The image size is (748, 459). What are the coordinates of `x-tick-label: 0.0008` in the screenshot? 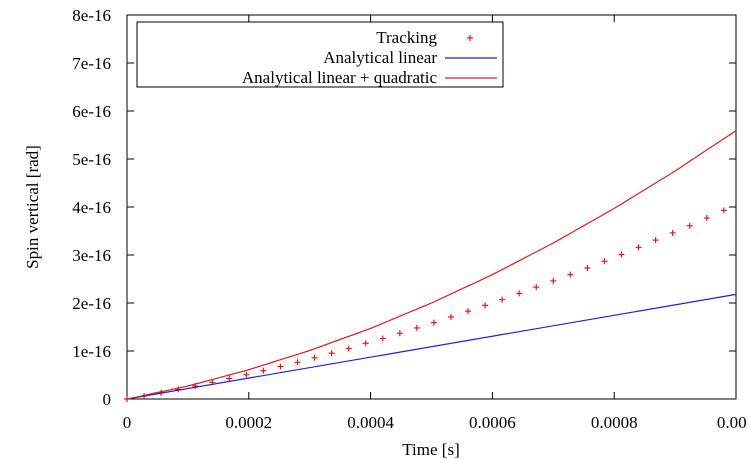 It's located at (614, 422).